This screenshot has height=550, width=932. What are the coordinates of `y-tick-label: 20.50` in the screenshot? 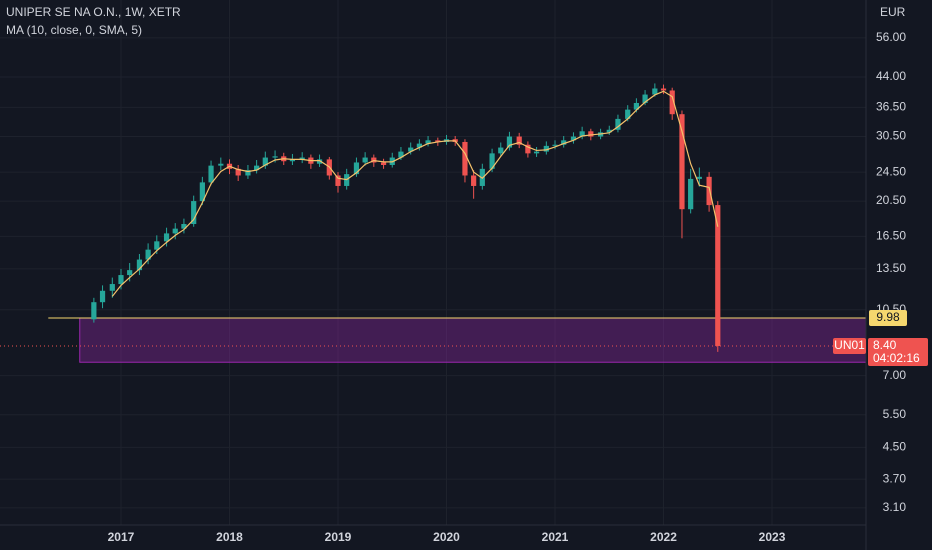 It's located at (891, 200).